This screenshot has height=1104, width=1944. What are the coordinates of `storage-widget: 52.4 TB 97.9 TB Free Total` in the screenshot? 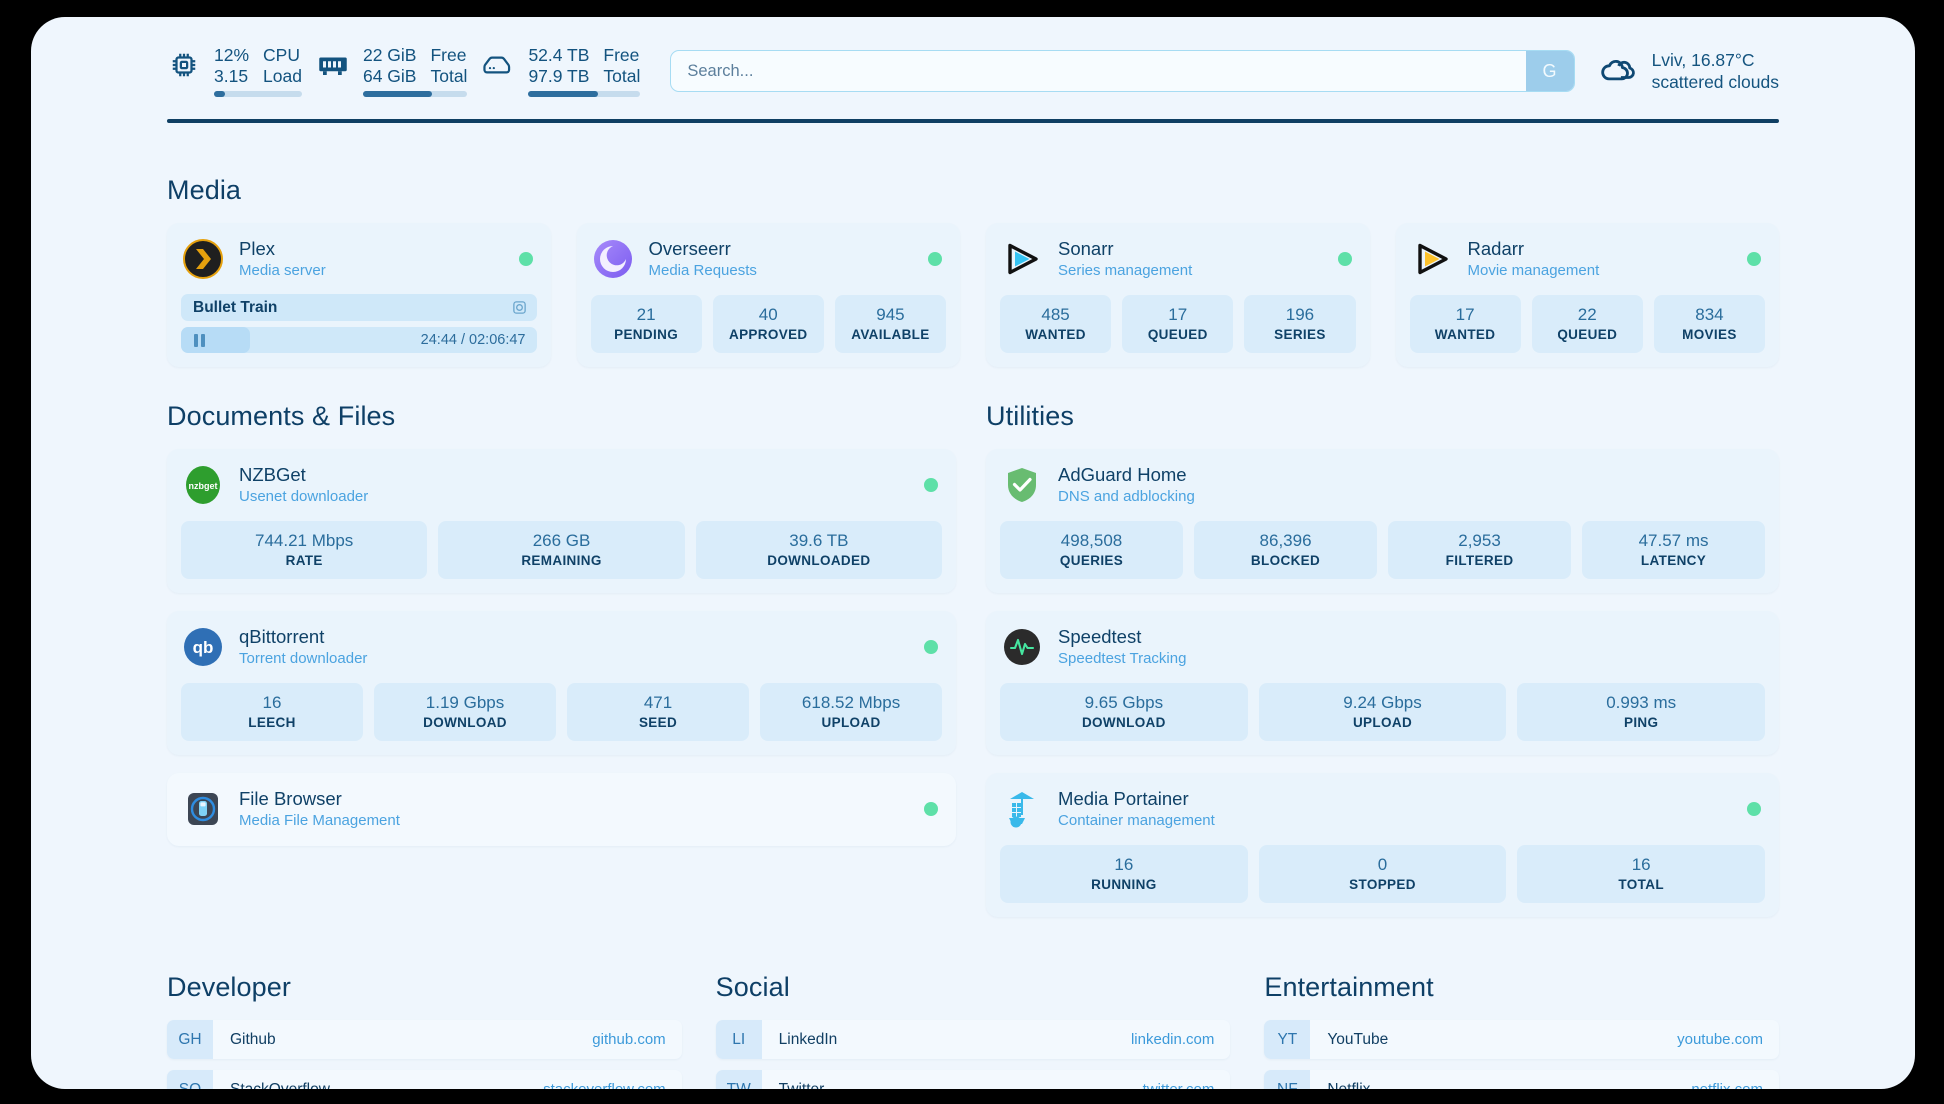 It's located at (561, 71).